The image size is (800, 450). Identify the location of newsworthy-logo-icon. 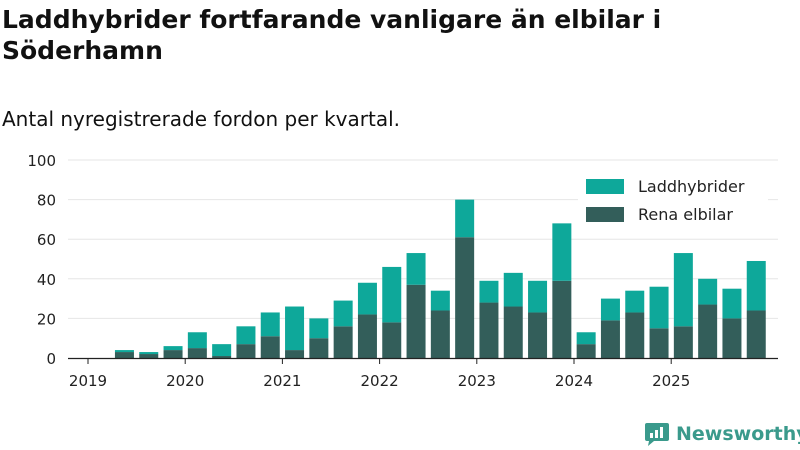
(657, 434).